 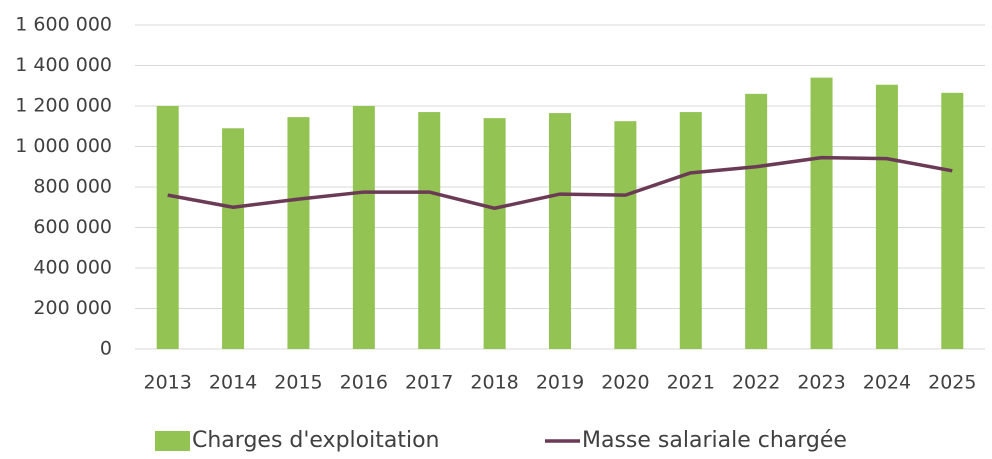 What do you see at coordinates (168, 383) in the screenshot?
I see `x-tick-label: 2013` at bounding box center [168, 383].